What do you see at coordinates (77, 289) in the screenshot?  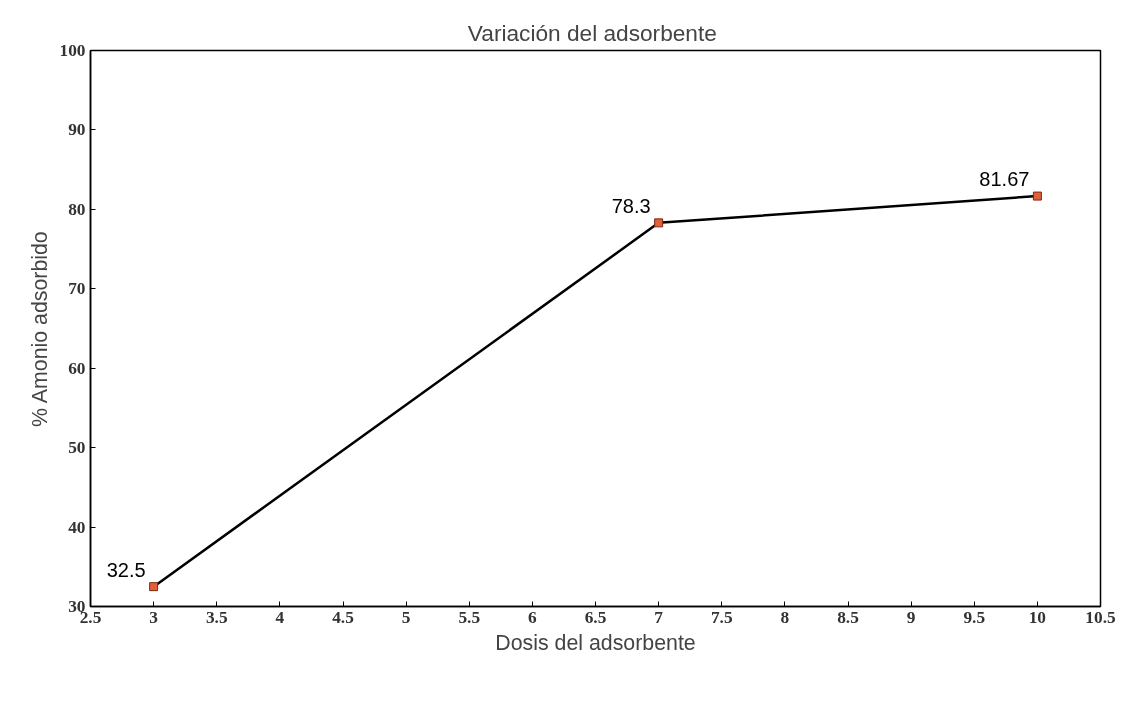 I see `y-tick-label: 70` at bounding box center [77, 289].